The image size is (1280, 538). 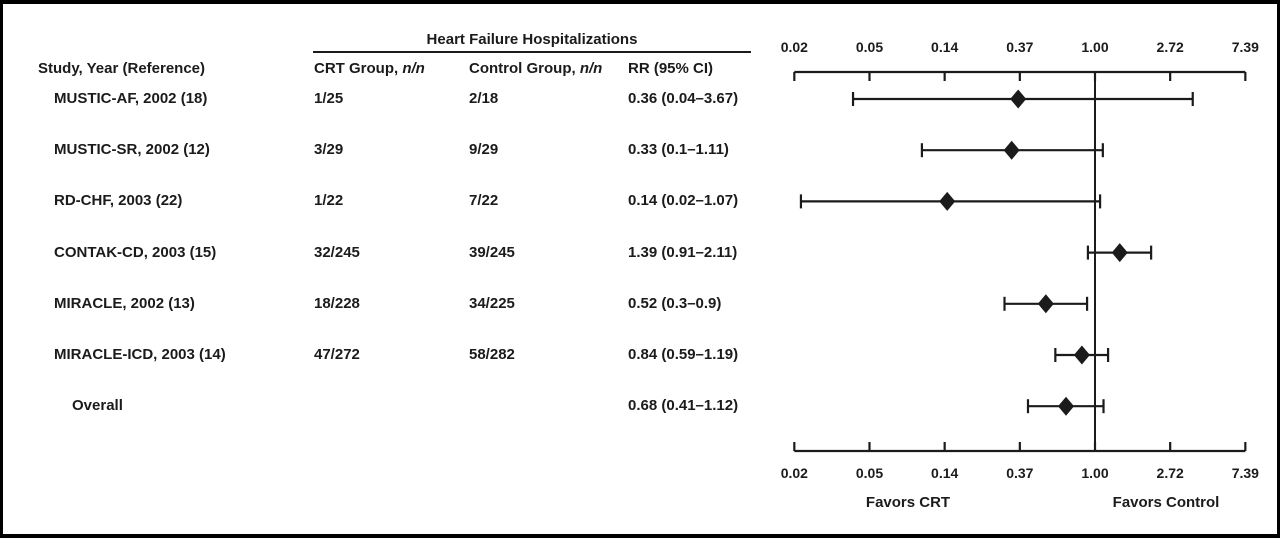 I want to click on top-axis-tick-label: 0.37, so click(x=1019, y=47).